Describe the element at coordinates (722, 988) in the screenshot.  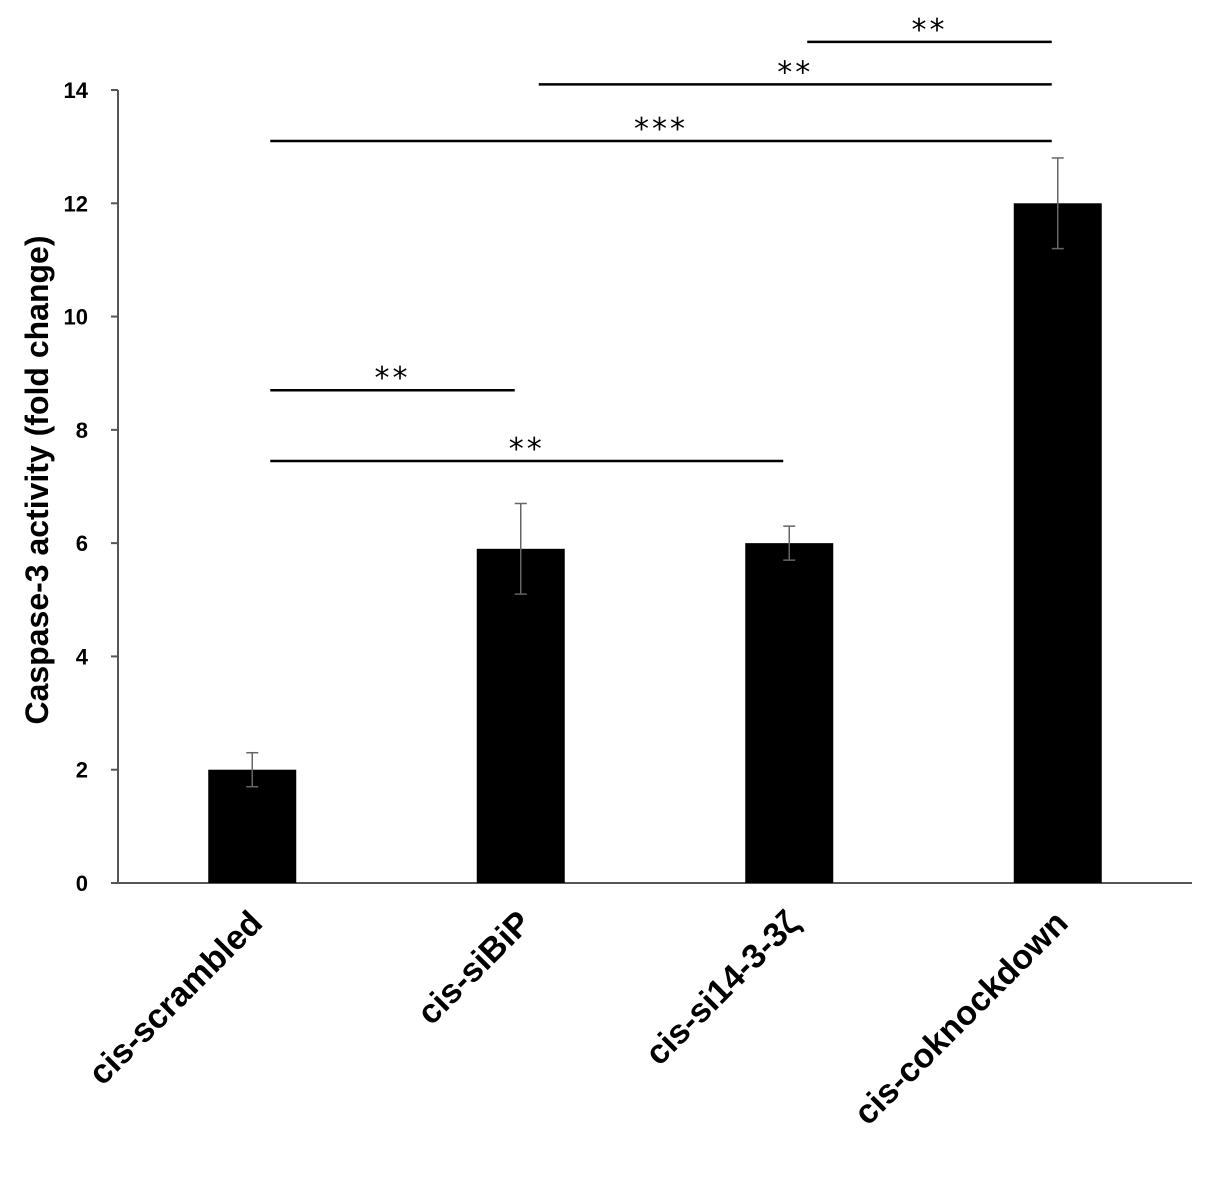
I see `x-tick-label: cis-si14-3-3ζ` at that location.